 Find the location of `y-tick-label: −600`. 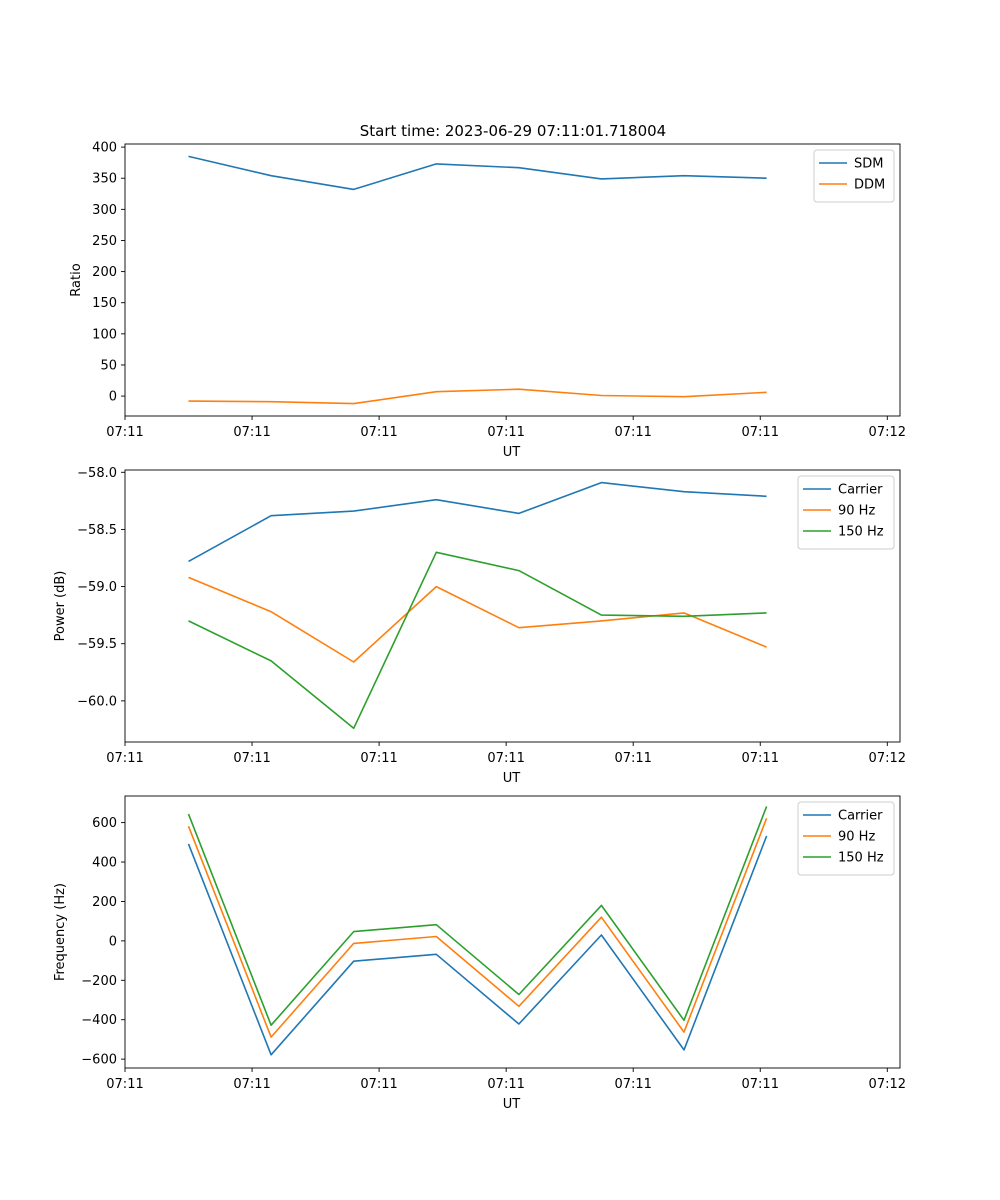

y-tick-label: −600 is located at coordinates (99, 1060).